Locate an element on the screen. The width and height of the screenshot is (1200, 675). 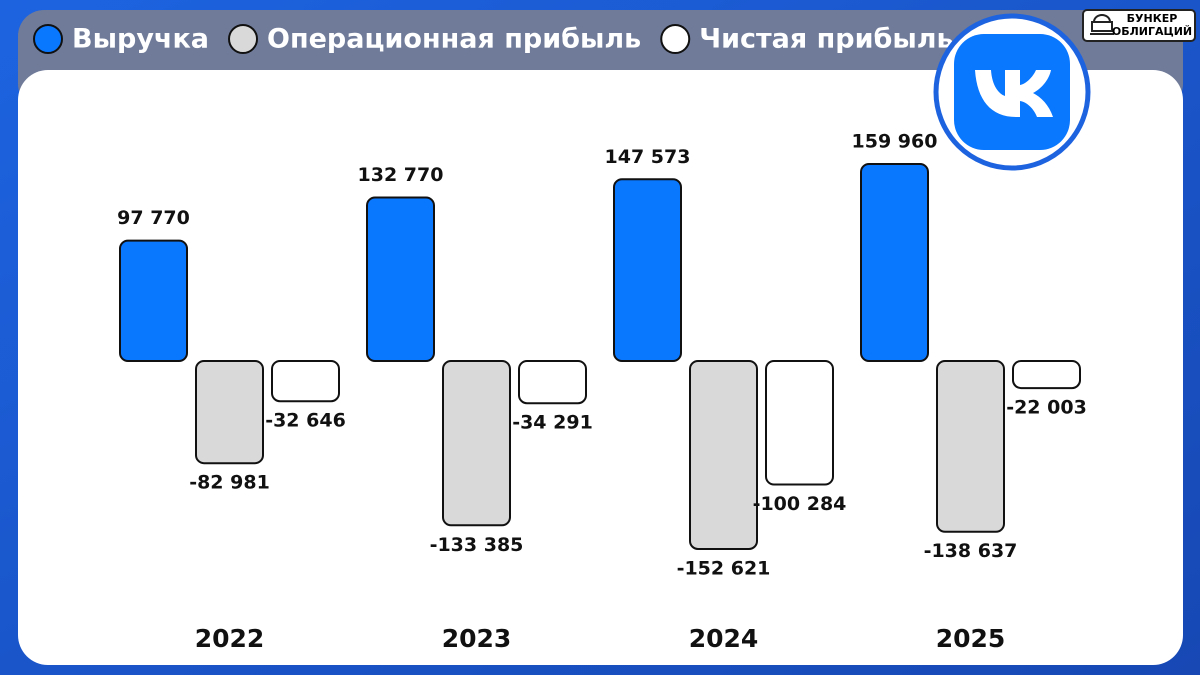
legend-label: Чистая прибыль is located at coordinates (826, 39).